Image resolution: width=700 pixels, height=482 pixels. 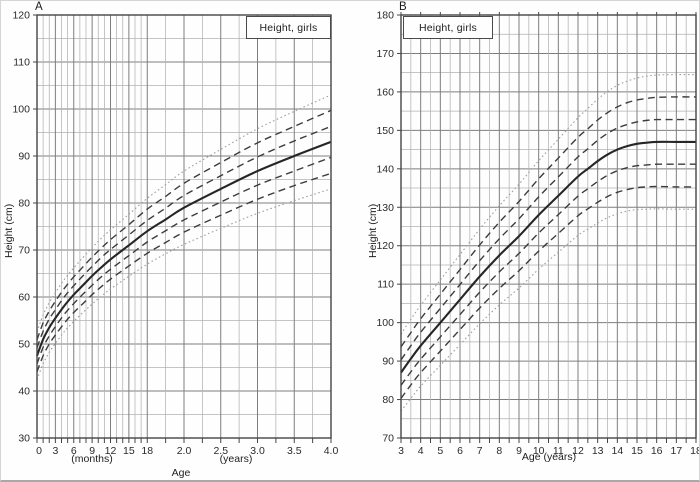 I want to click on x-tick-label: 0, so click(x=39, y=451).